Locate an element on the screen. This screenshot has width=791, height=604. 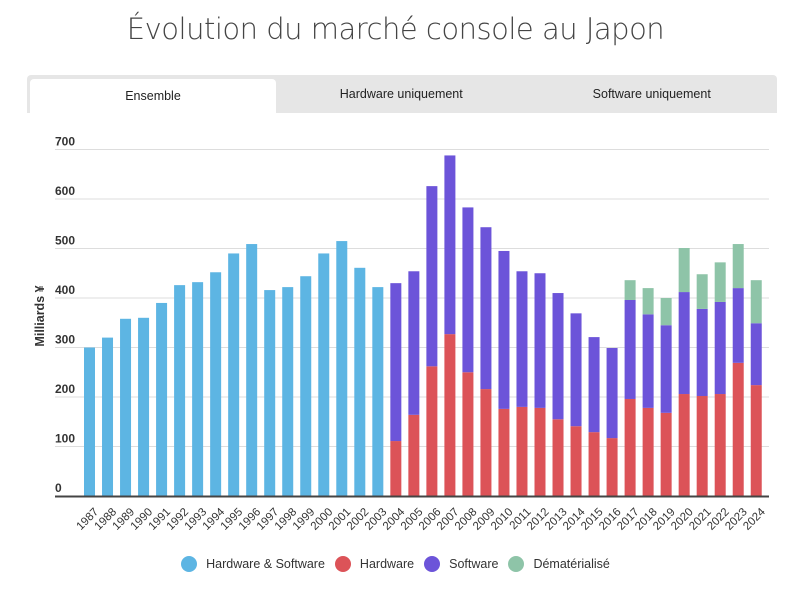
bar-software-2004 is located at coordinates (396, 362).